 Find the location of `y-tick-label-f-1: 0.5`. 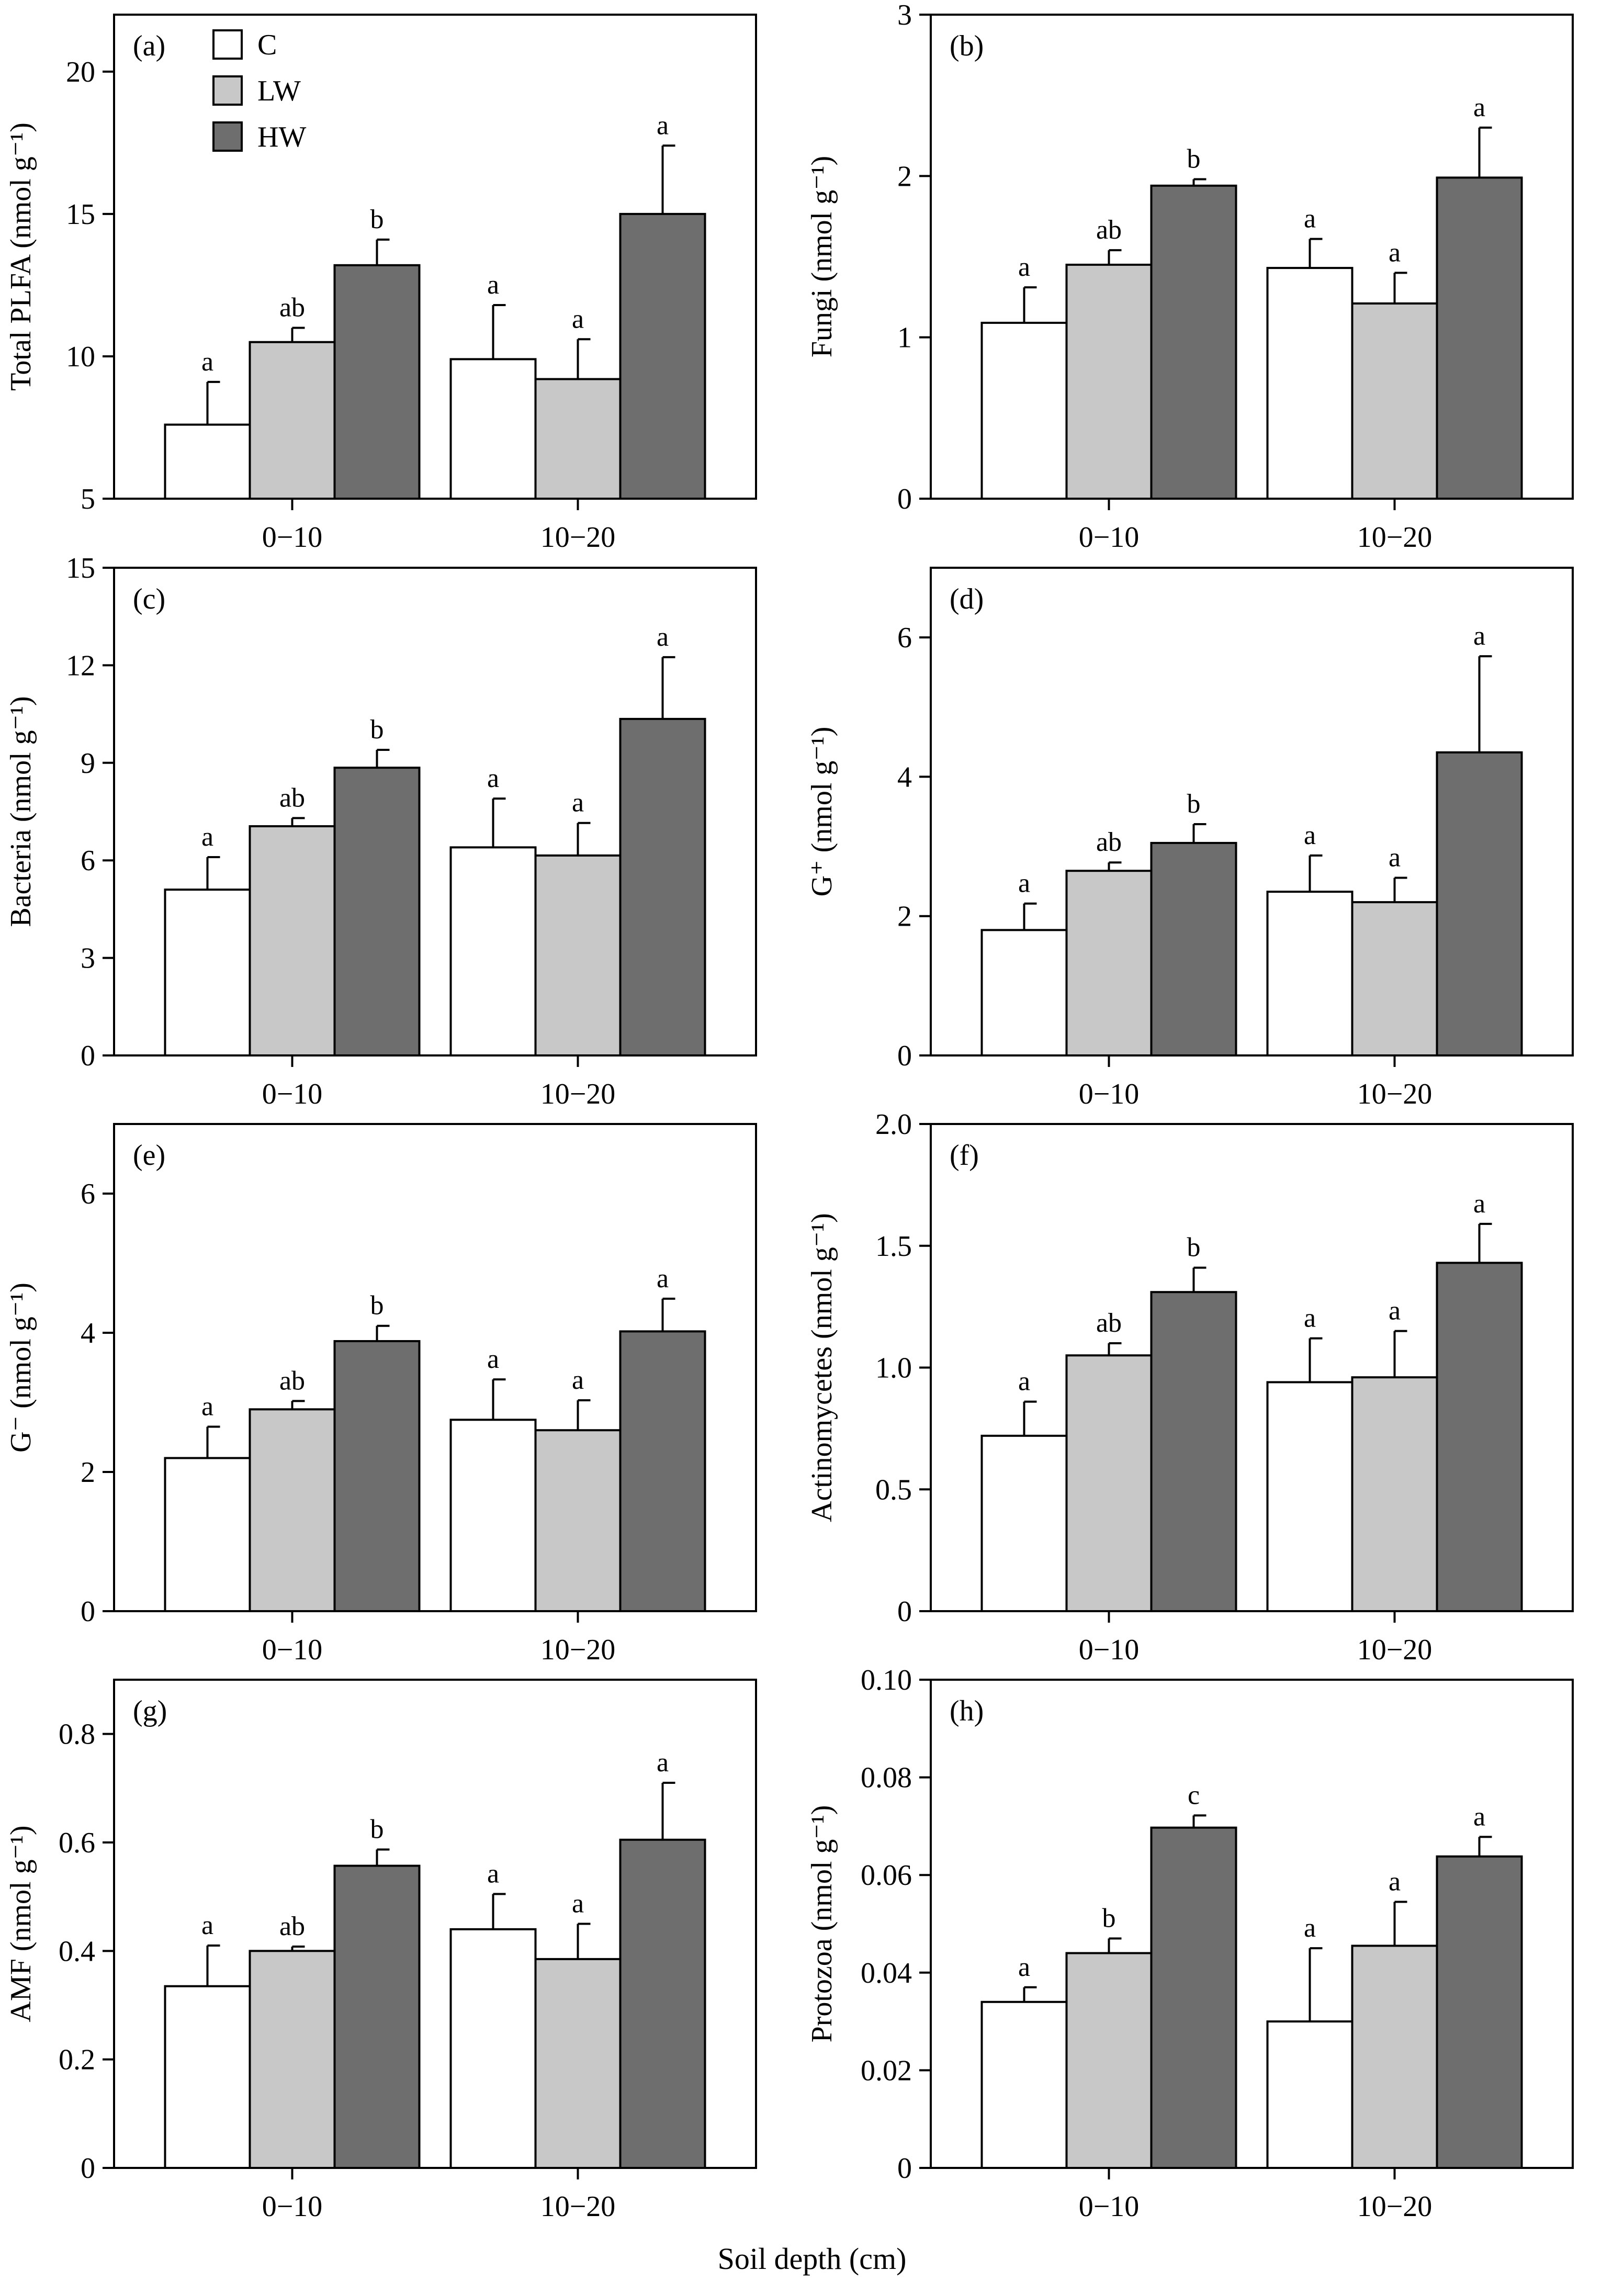

y-tick-label-f-1: 0.5 is located at coordinates (894, 1490).